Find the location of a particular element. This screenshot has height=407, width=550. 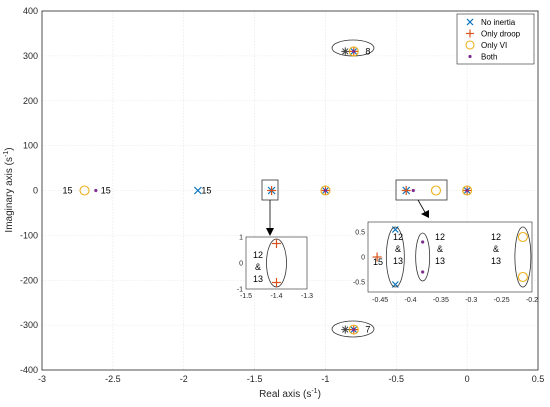

inset-right-x-tick-5: -0.2 is located at coordinates (532, 300).